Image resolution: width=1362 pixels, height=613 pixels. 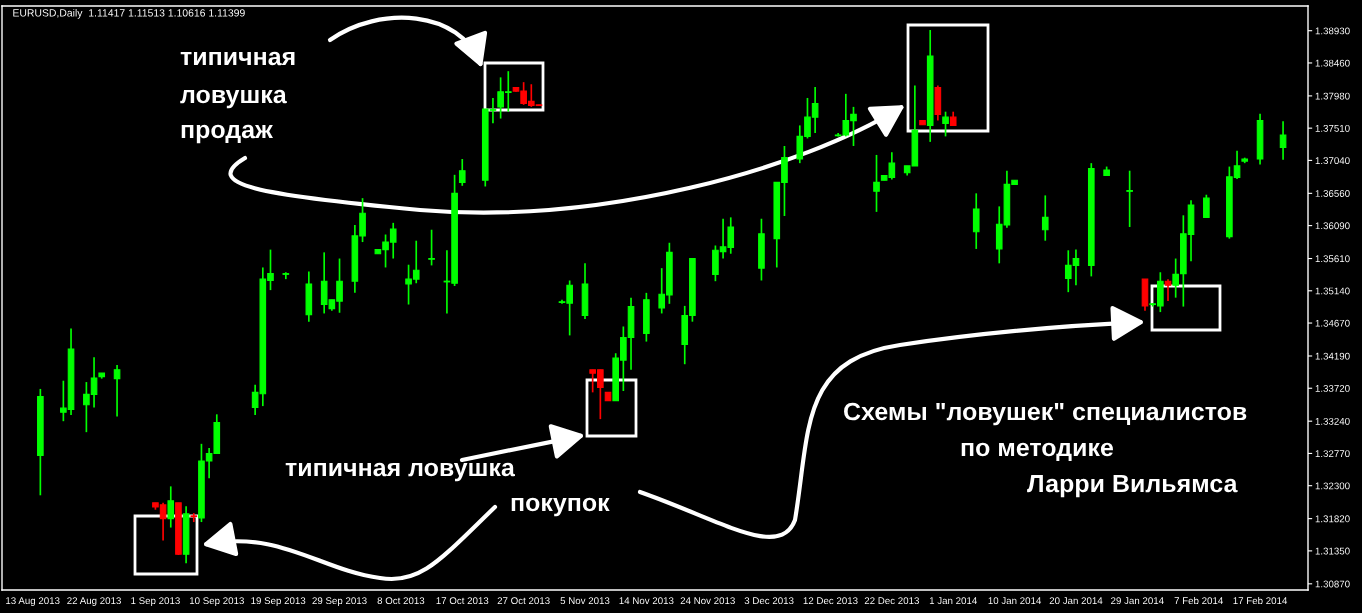 What do you see at coordinates (1332, 128) in the screenshot?
I see `y-tick-label: 1.37510` at bounding box center [1332, 128].